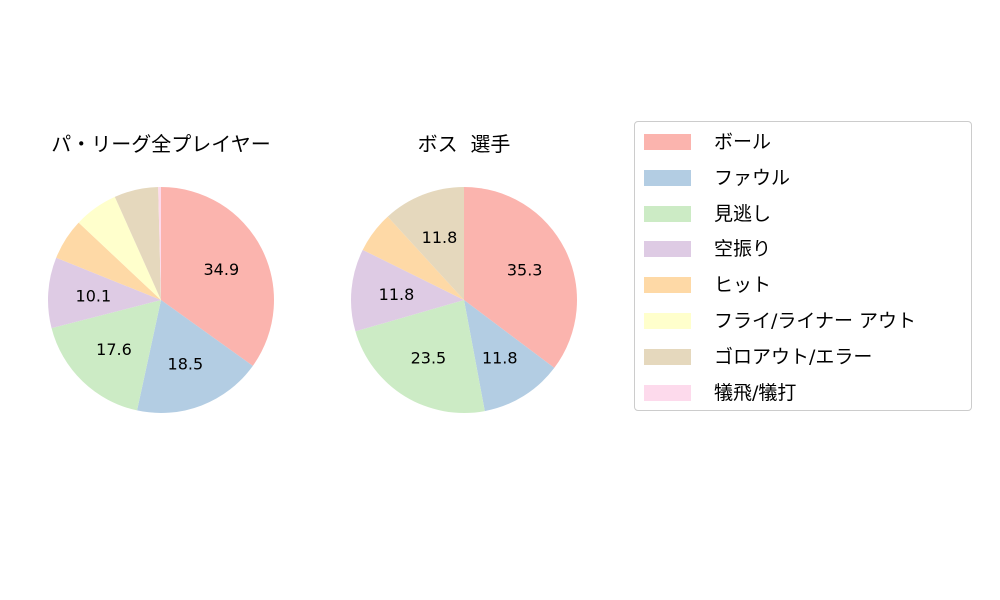  I want to click on legend-item: フライ/ライナー アウト, so click(780, 321).